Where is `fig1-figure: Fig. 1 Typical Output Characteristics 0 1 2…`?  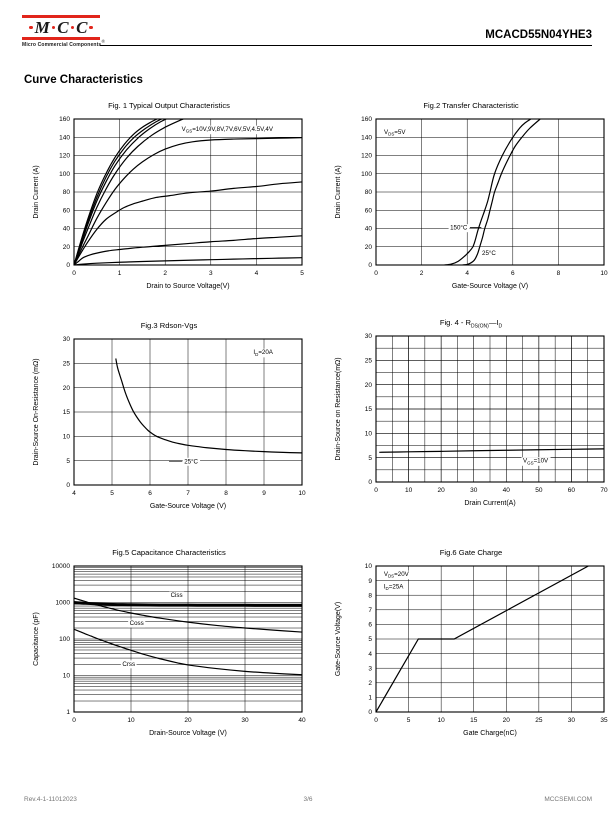
fig1-figure: Fig. 1 Typical Output Characteristics 0 1 2… is located at coordinates (169, 201).